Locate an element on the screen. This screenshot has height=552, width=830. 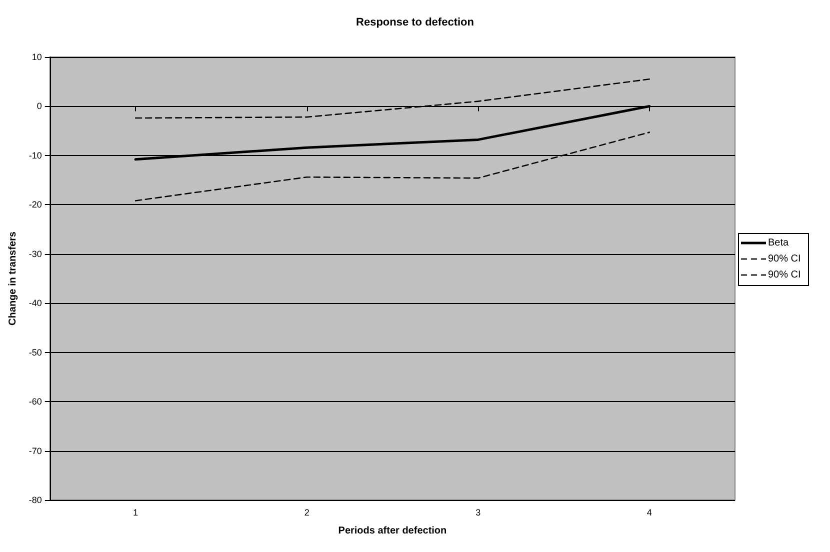
y-tick-label: -50 is located at coordinates (35, 352).